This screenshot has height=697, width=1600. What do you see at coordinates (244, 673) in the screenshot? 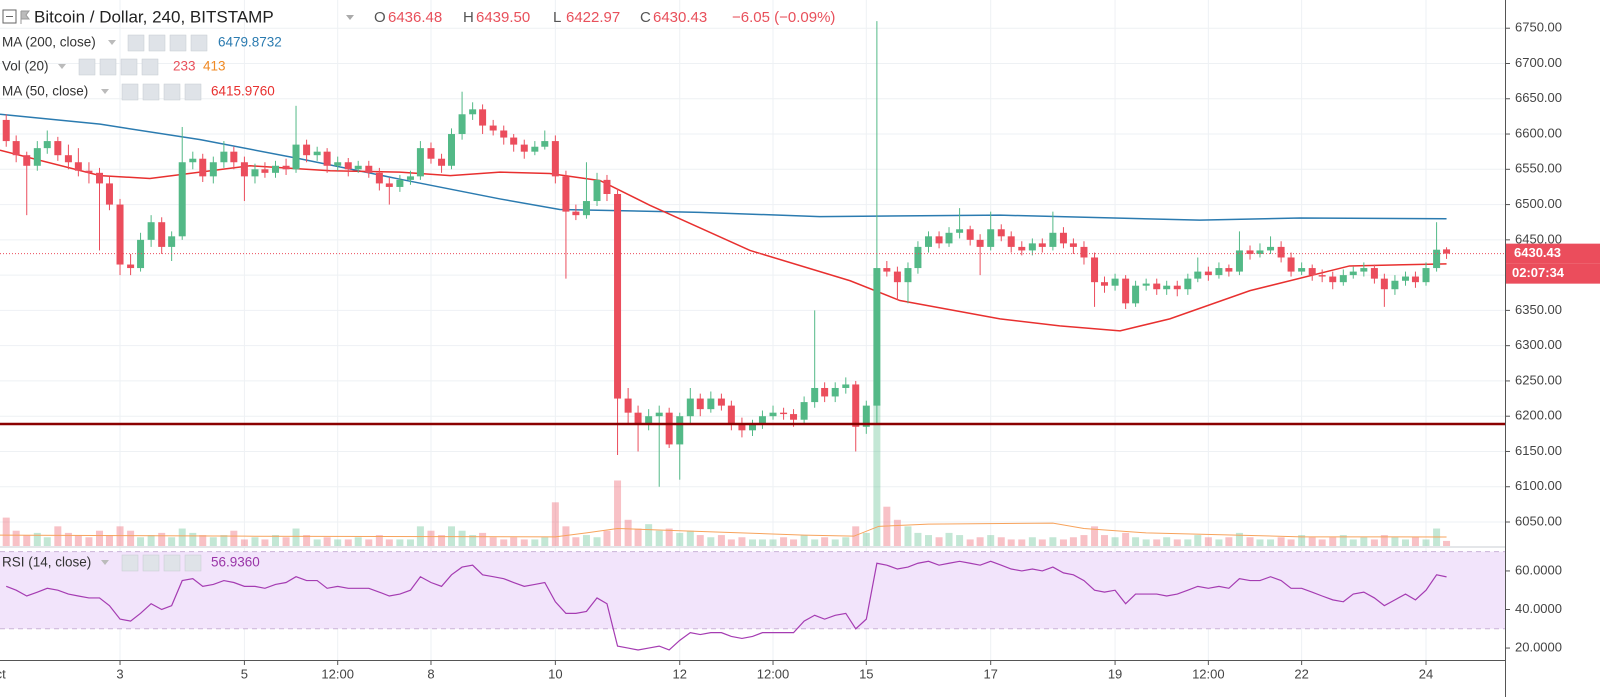
I see `x-tick-label: 5` at bounding box center [244, 673].